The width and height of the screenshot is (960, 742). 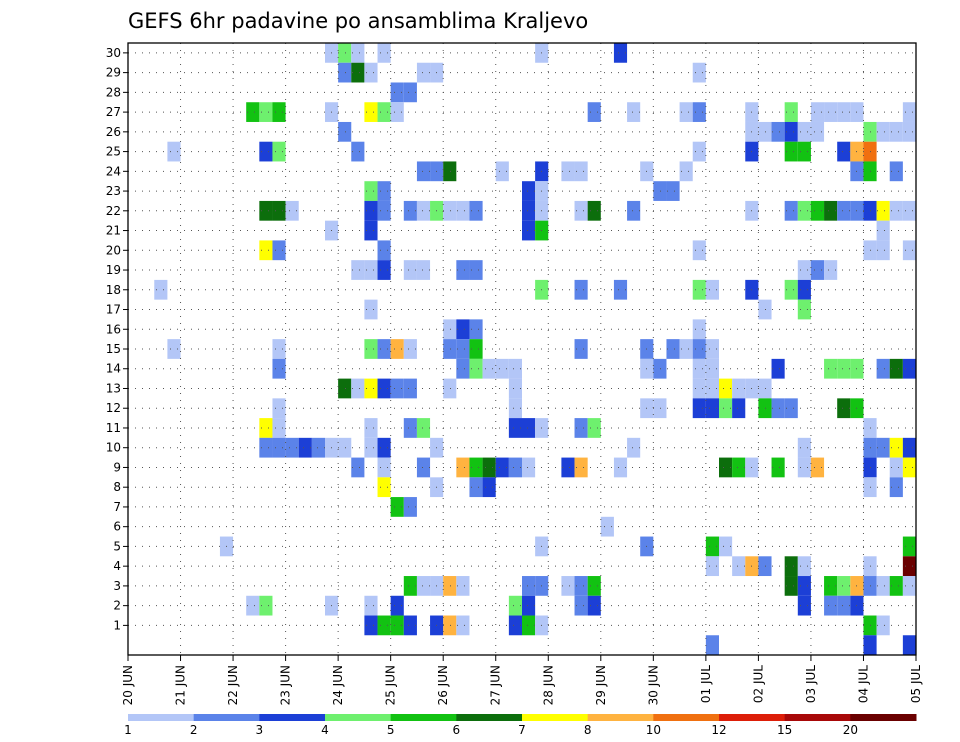 I want to click on x-tick-label: 24 JUN, so click(x=338, y=685).